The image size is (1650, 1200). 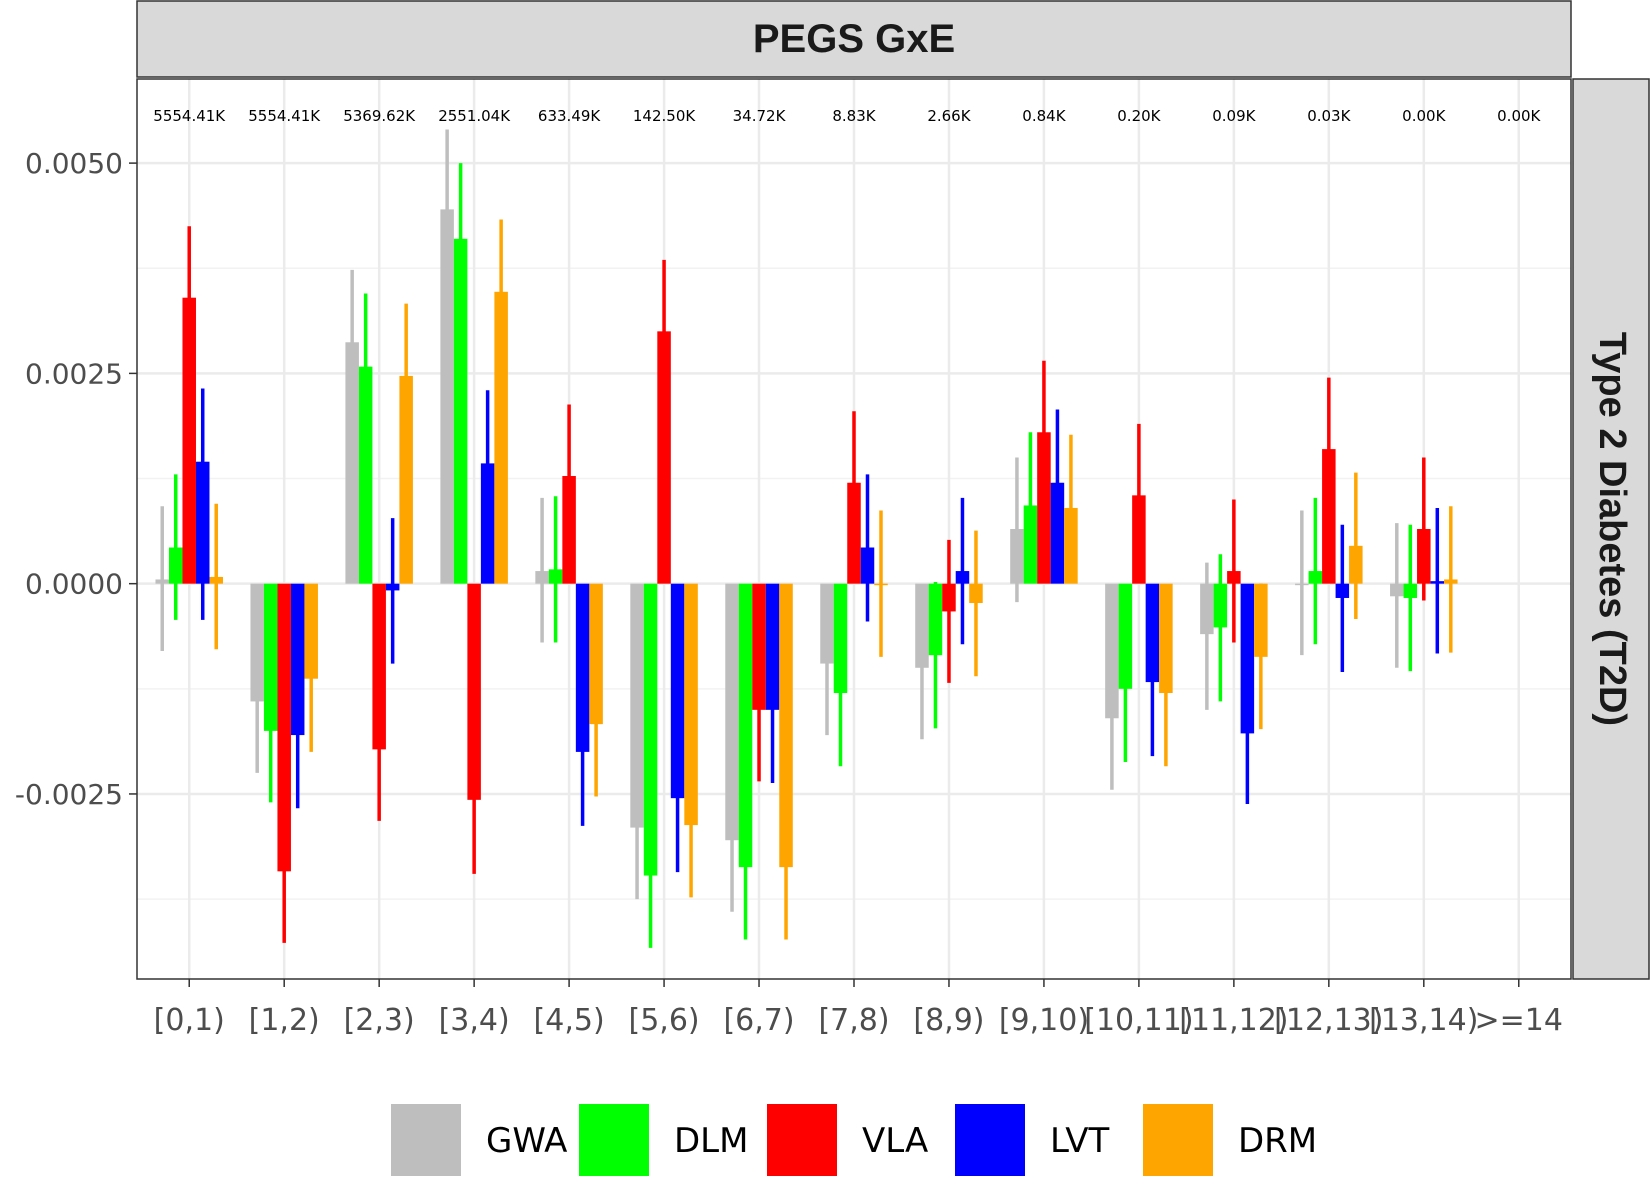 I want to click on count-label: 142.50K, so click(x=664, y=116).